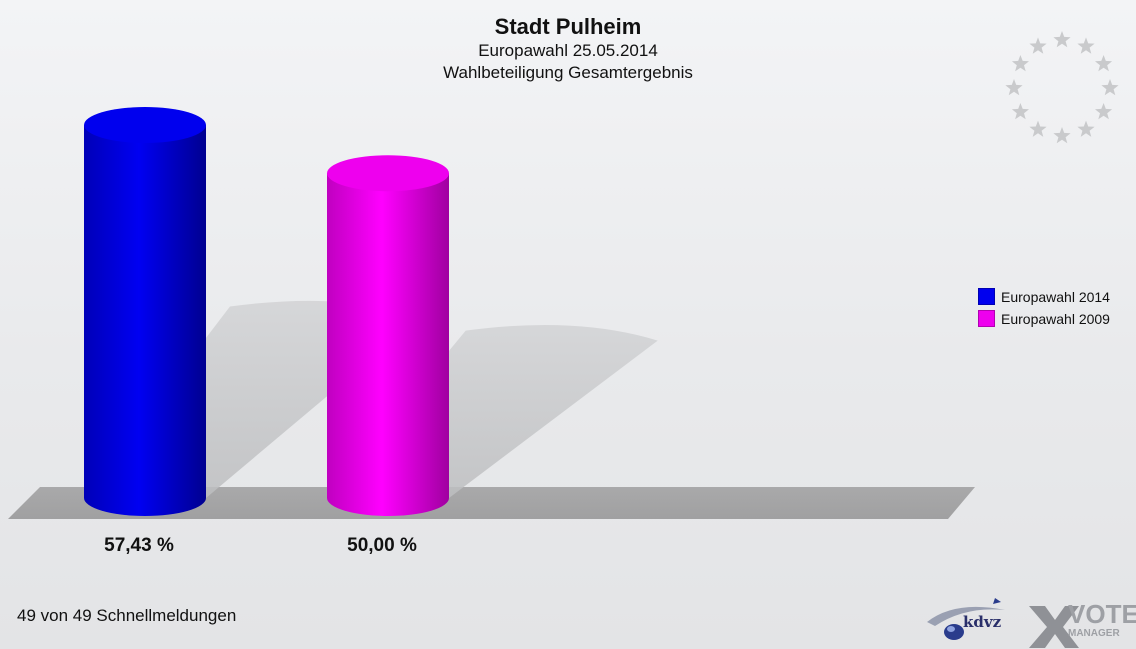 This screenshot has height=649, width=1136. What do you see at coordinates (1102, 614) in the screenshot?
I see `vote-logo-text: VOTE` at bounding box center [1102, 614].